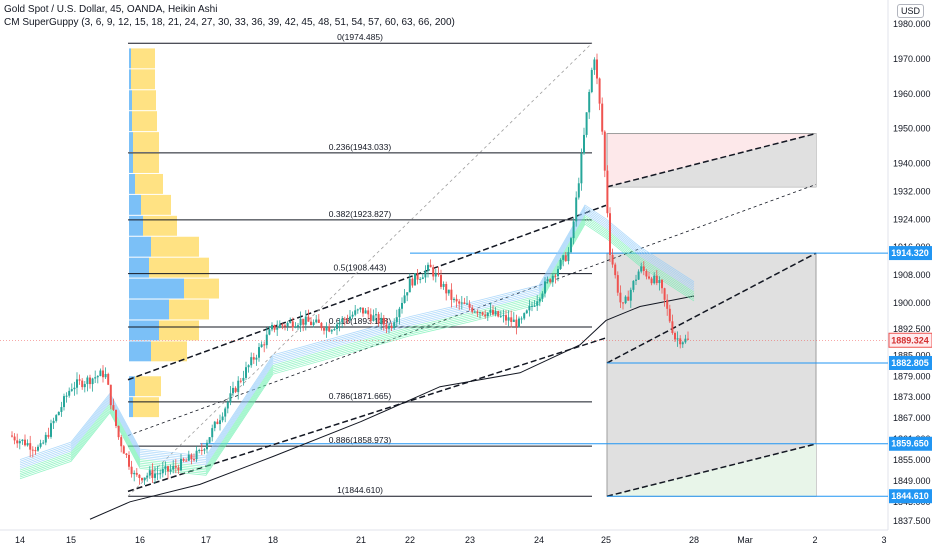 This screenshot has height=550, width=932. Describe the element at coordinates (910, 496) in the screenshot. I see `price-axis-label: 1844.610` at that location.